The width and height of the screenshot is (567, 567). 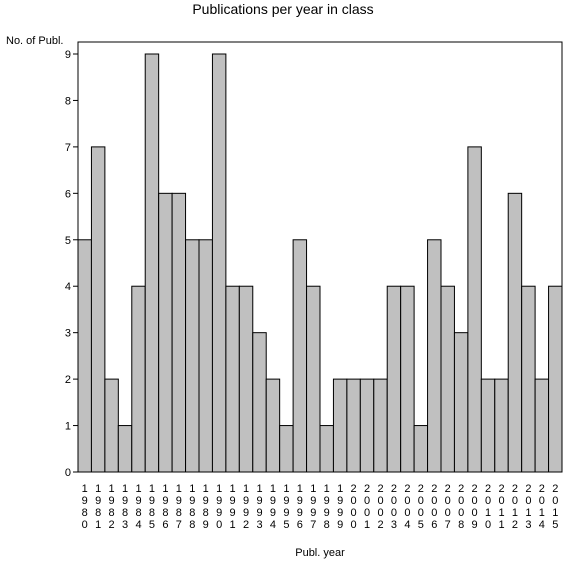 What do you see at coordinates (68, 194) in the screenshot?
I see `y-tick-label-6: 6` at bounding box center [68, 194].